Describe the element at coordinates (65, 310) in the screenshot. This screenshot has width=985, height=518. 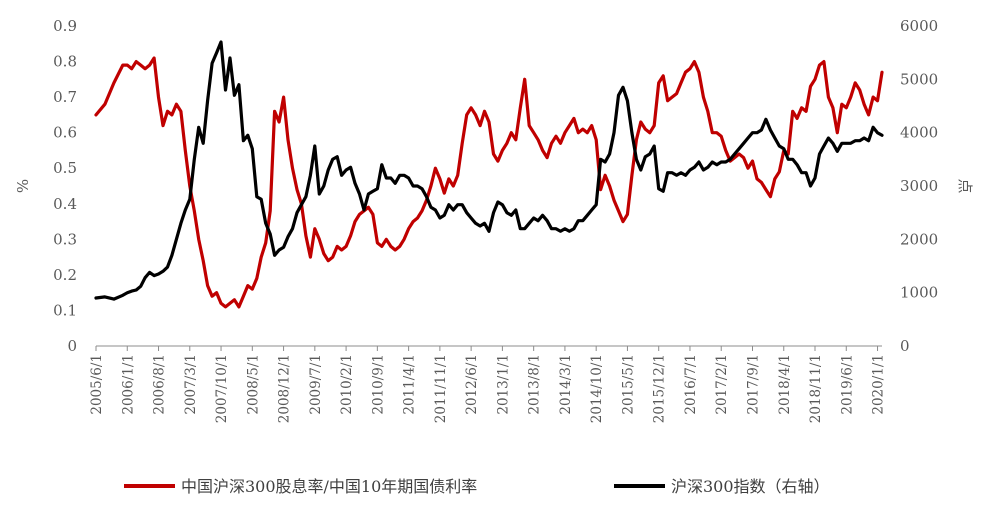
I see `left-tick-label: 0.1` at that location.